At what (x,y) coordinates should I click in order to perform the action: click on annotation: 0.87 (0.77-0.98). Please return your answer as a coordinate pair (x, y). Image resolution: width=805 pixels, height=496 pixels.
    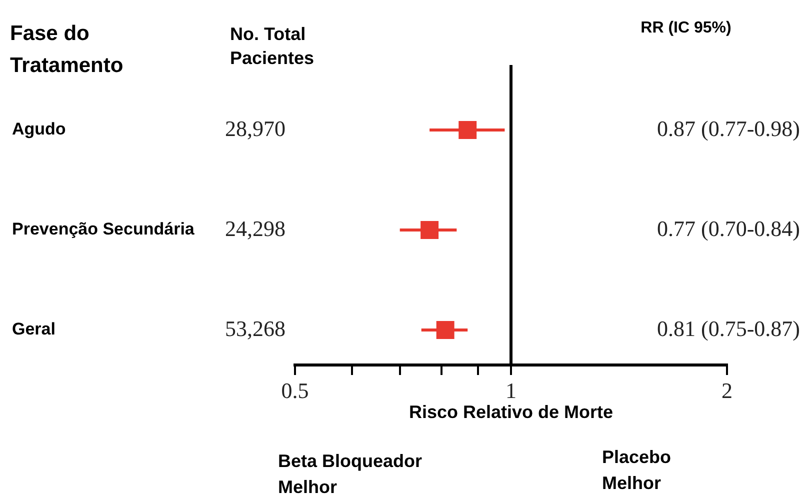
    Looking at the image, I should click on (728, 128).